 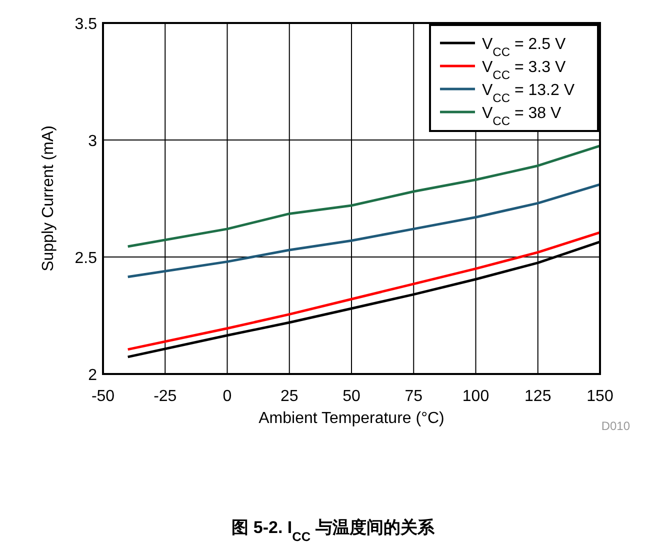 What do you see at coordinates (165, 396) in the screenshot?
I see `x-tick-label: -25` at bounding box center [165, 396].